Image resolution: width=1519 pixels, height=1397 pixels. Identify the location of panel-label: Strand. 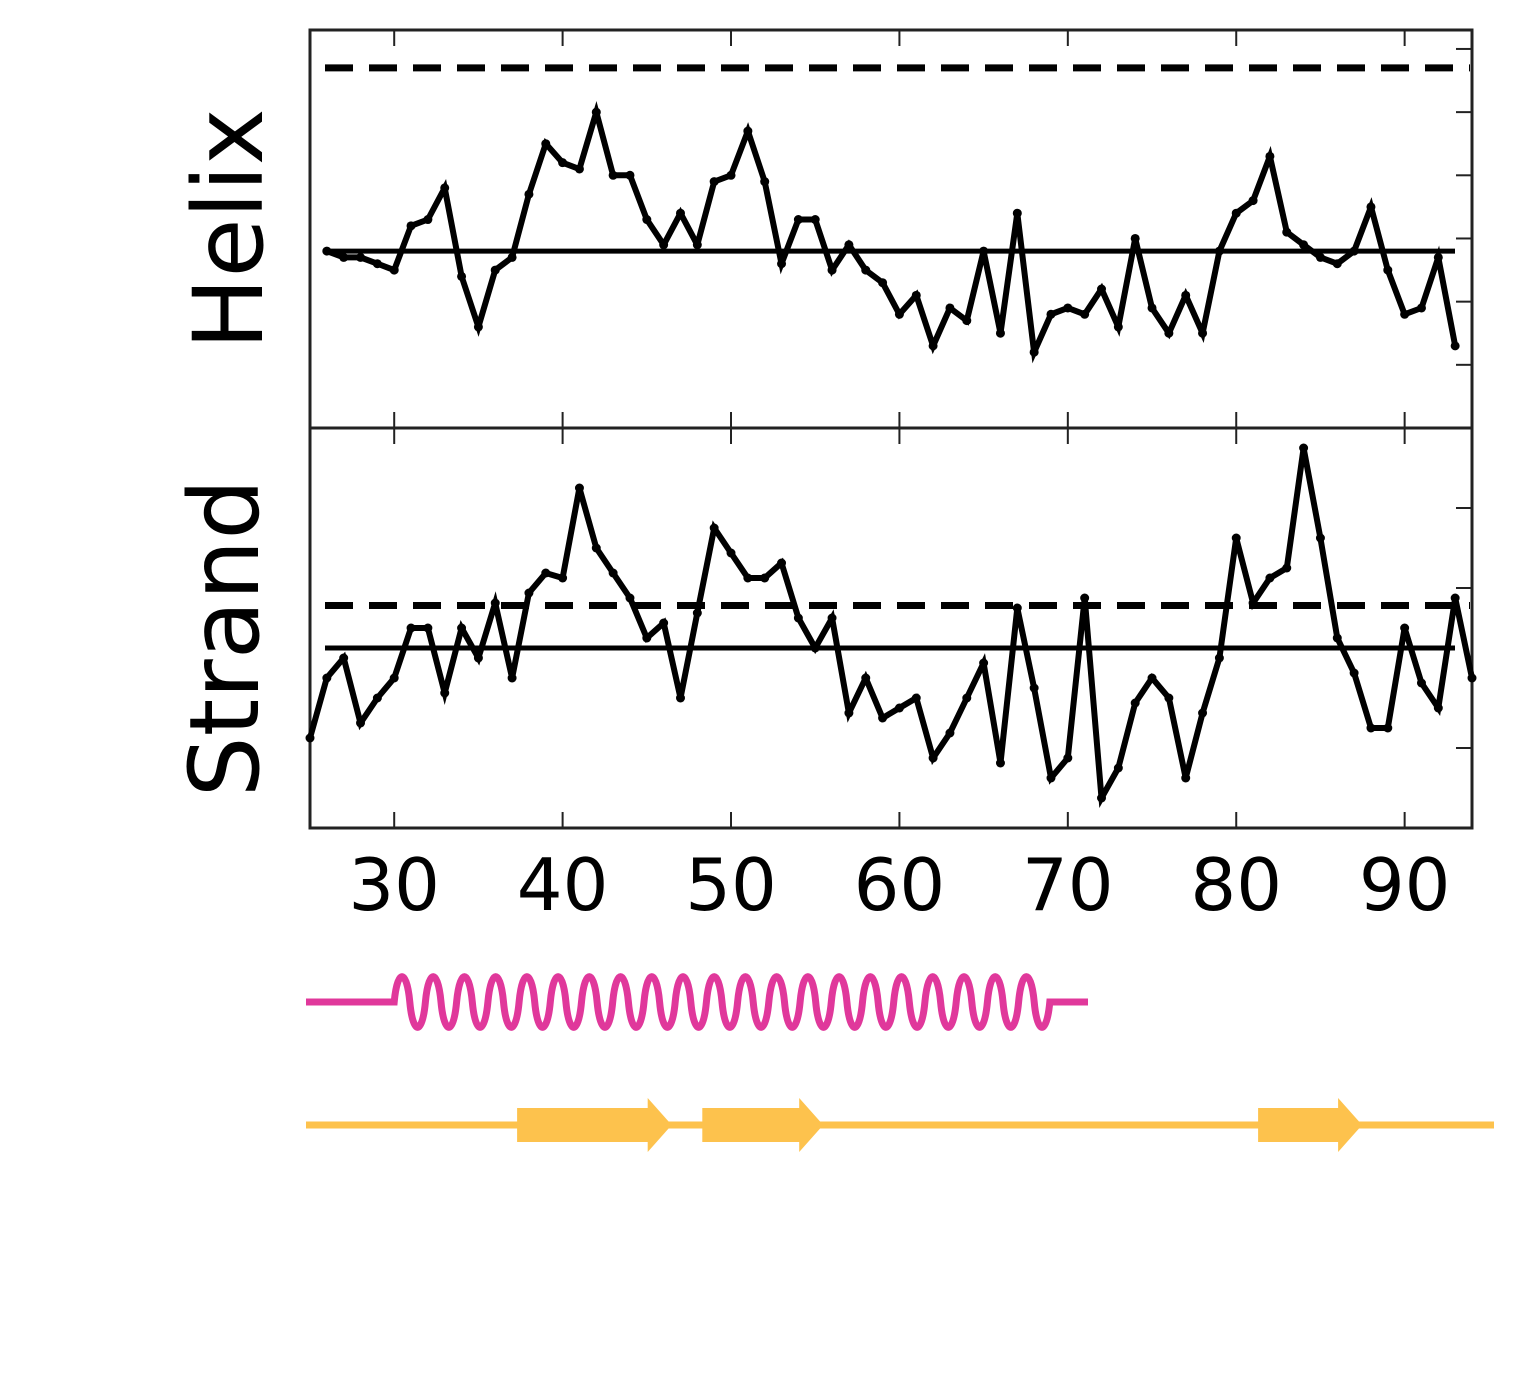
(225, 638).